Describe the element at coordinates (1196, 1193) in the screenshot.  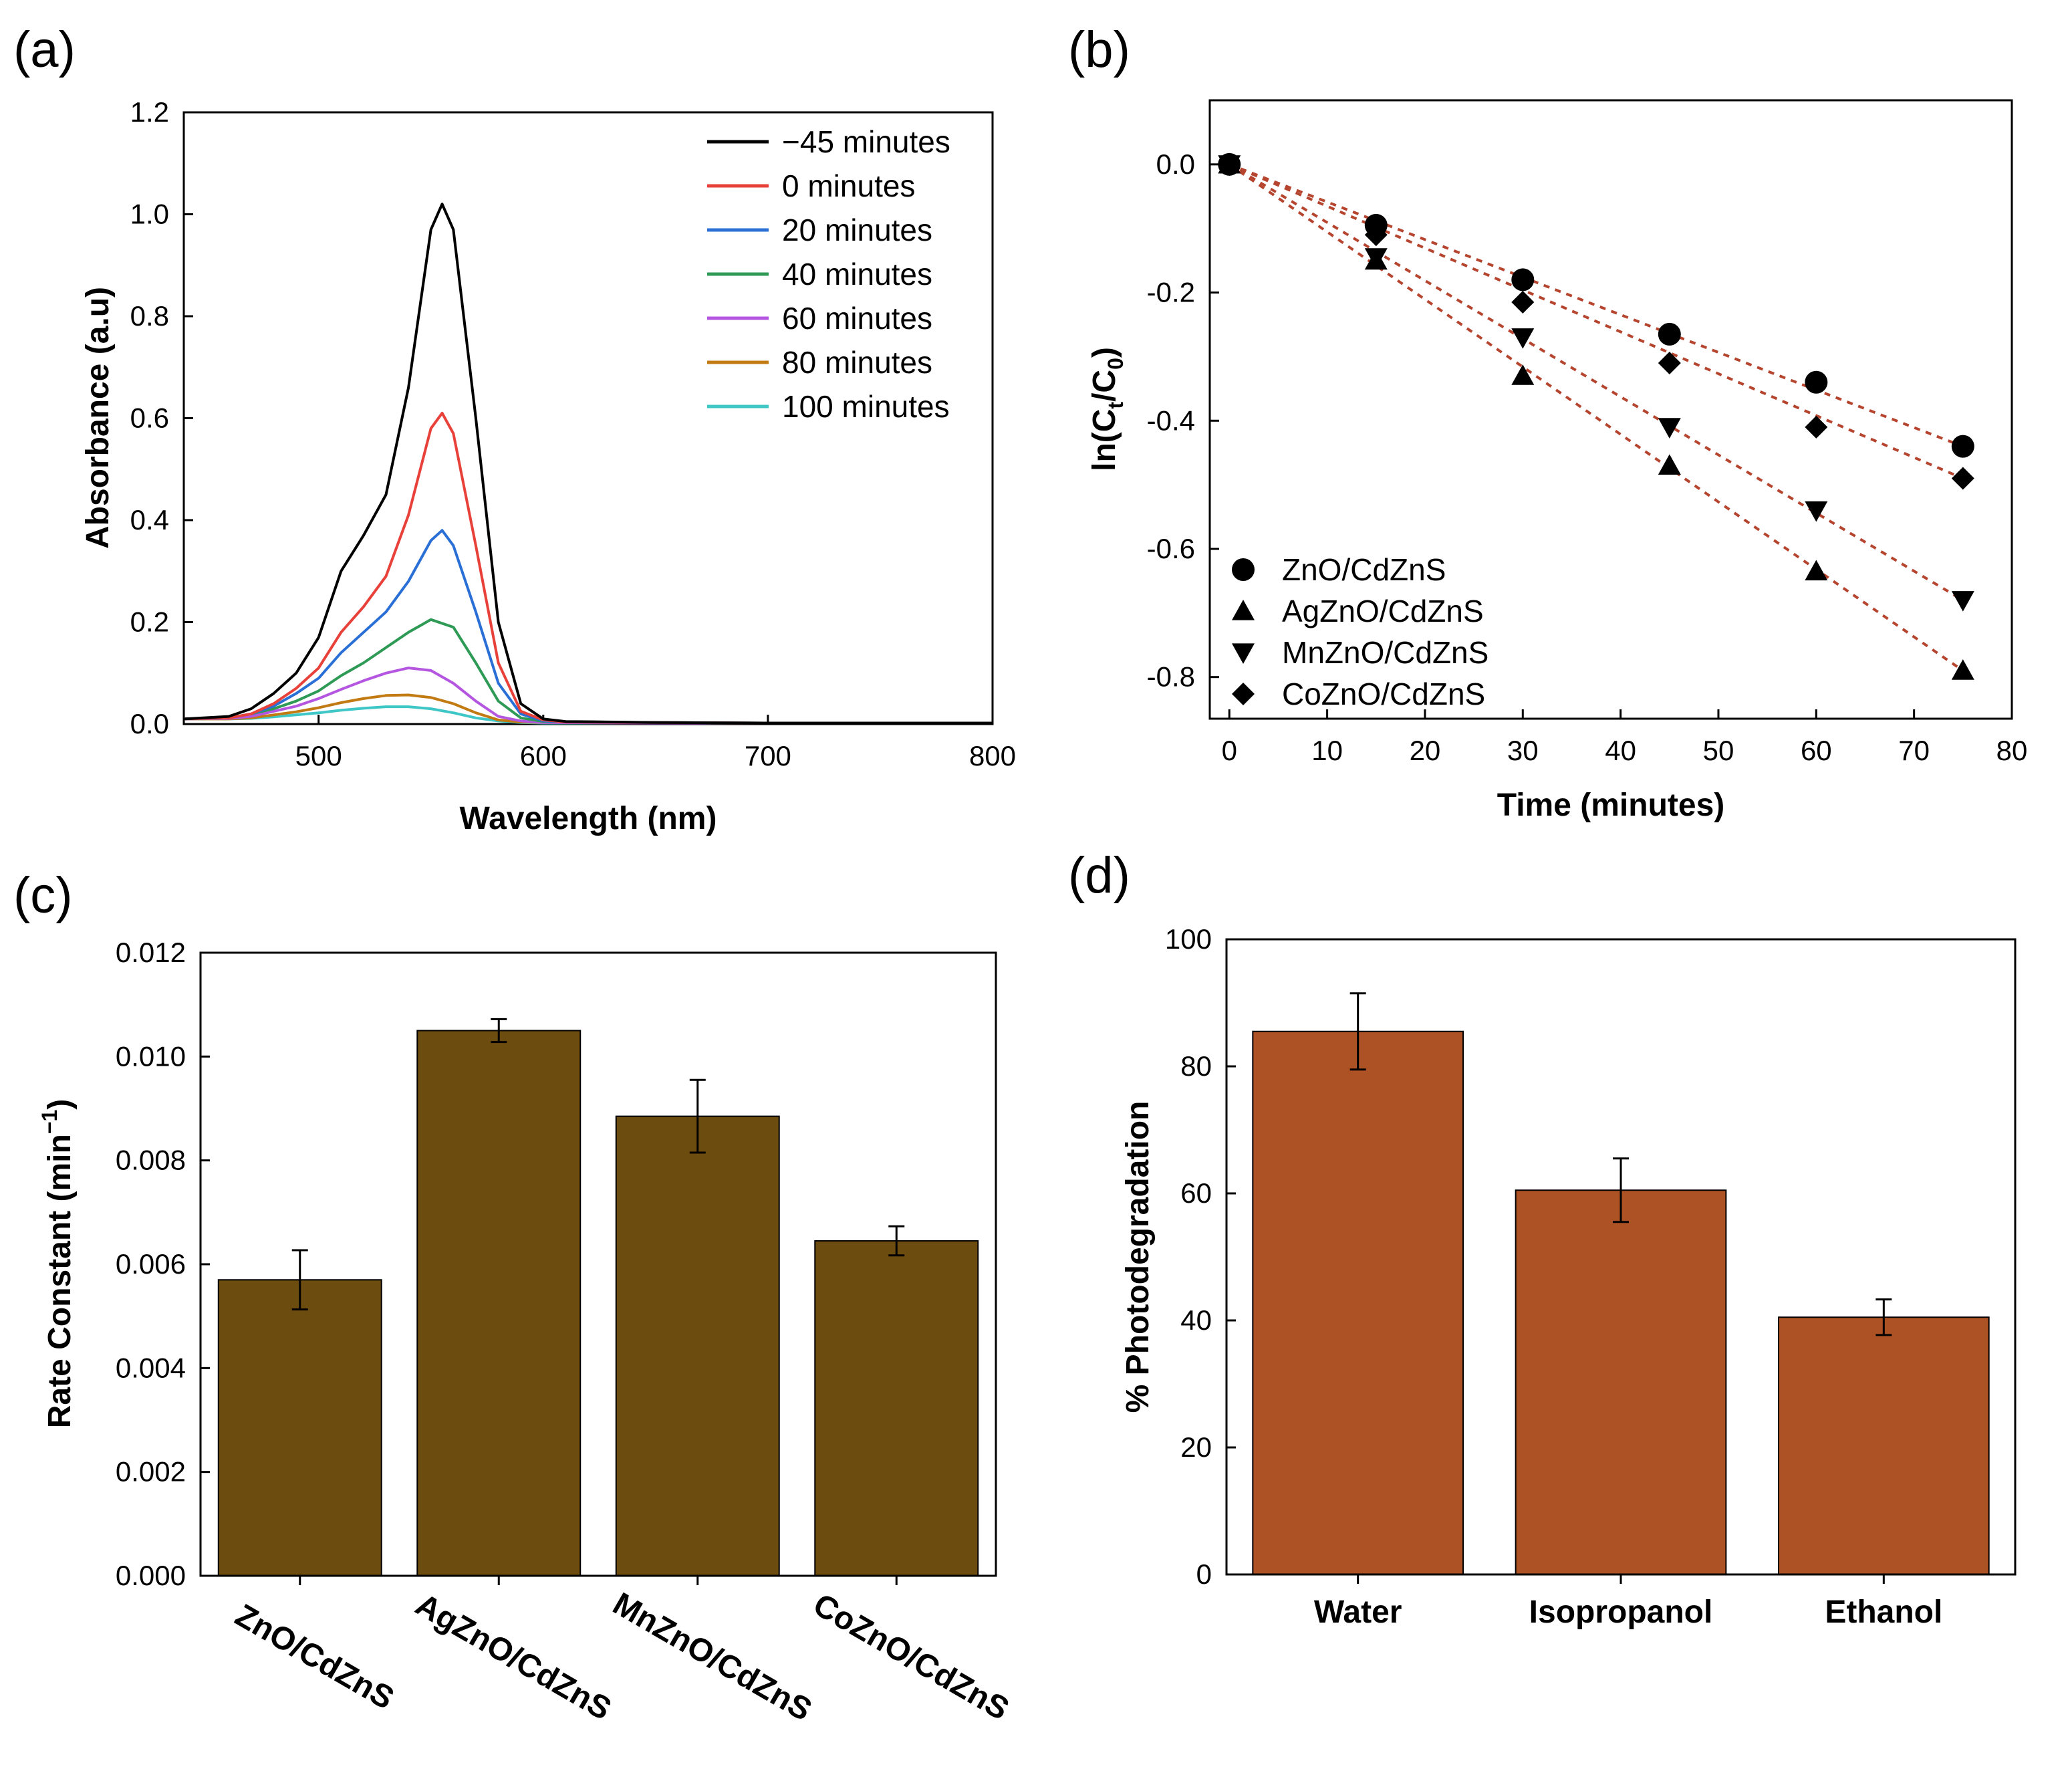
I see `panel-d-y-tick-label: 60` at that location.